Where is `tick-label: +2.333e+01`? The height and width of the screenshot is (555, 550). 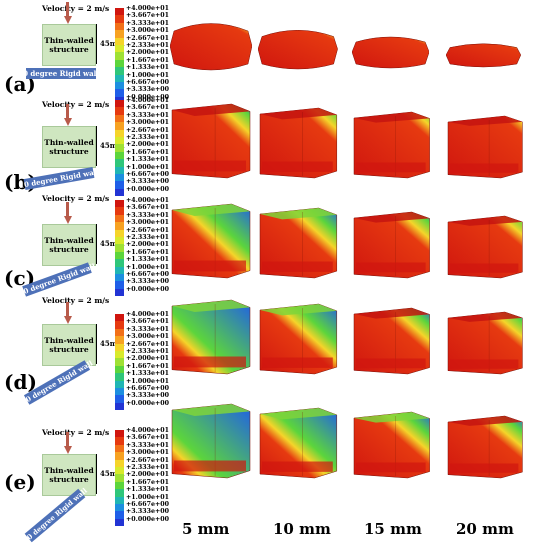 tick-label: +2.333e+01 is located at coordinates (148, 352).